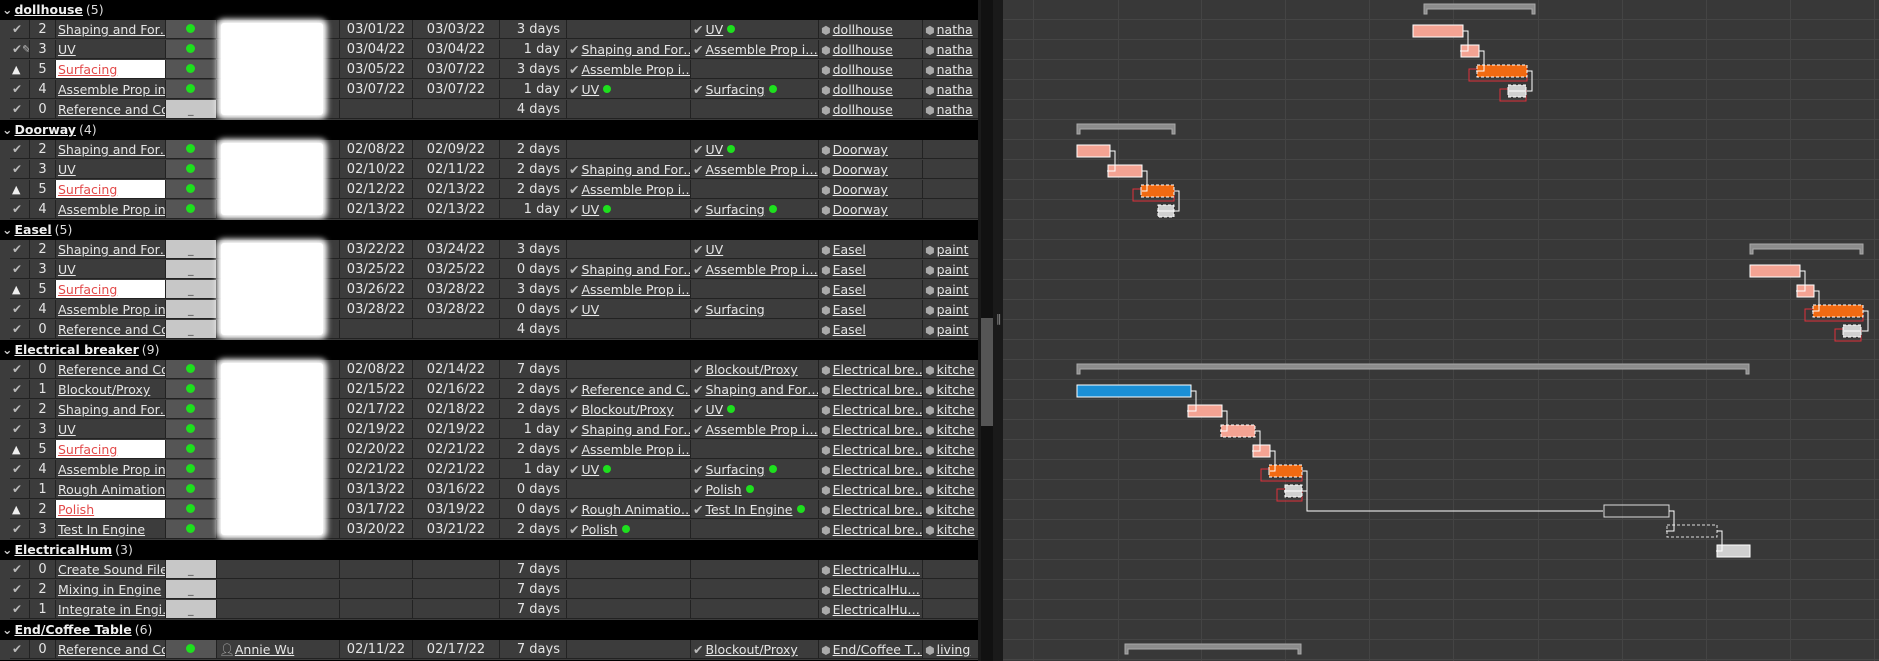 The width and height of the screenshot is (1879, 661). Describe the element at coordinates (191, 329) in the screenshot. I see `status-cell: _` at that location.